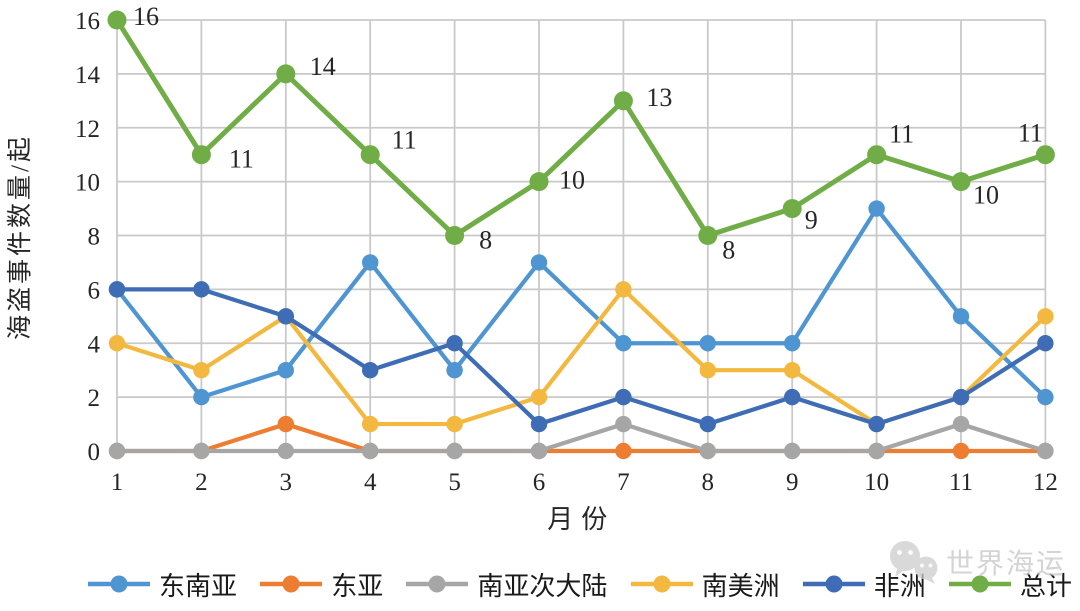 Image resolution: width=1080 pixels, height=611 pixels. What do you see at coordinates (198, 586) in the screenshot?
I see `legend-label-southeast-asia: 东南亚` at bounding box center [198, 586].